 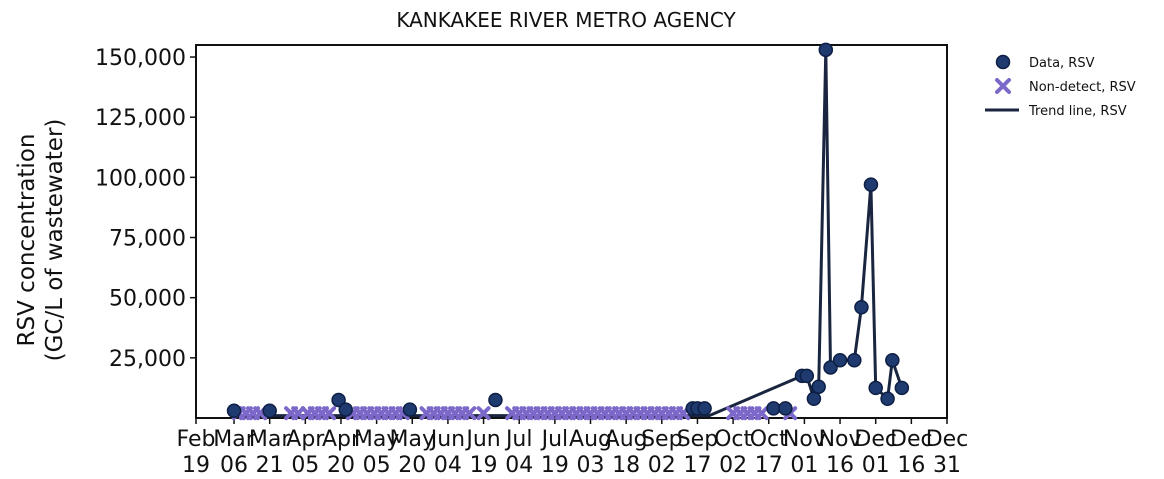 What do you see at coordinates (27, 240) in the screenshot?
I see `y-axis-label-line-1: RSV concentration` at bounding box center [27, 240].